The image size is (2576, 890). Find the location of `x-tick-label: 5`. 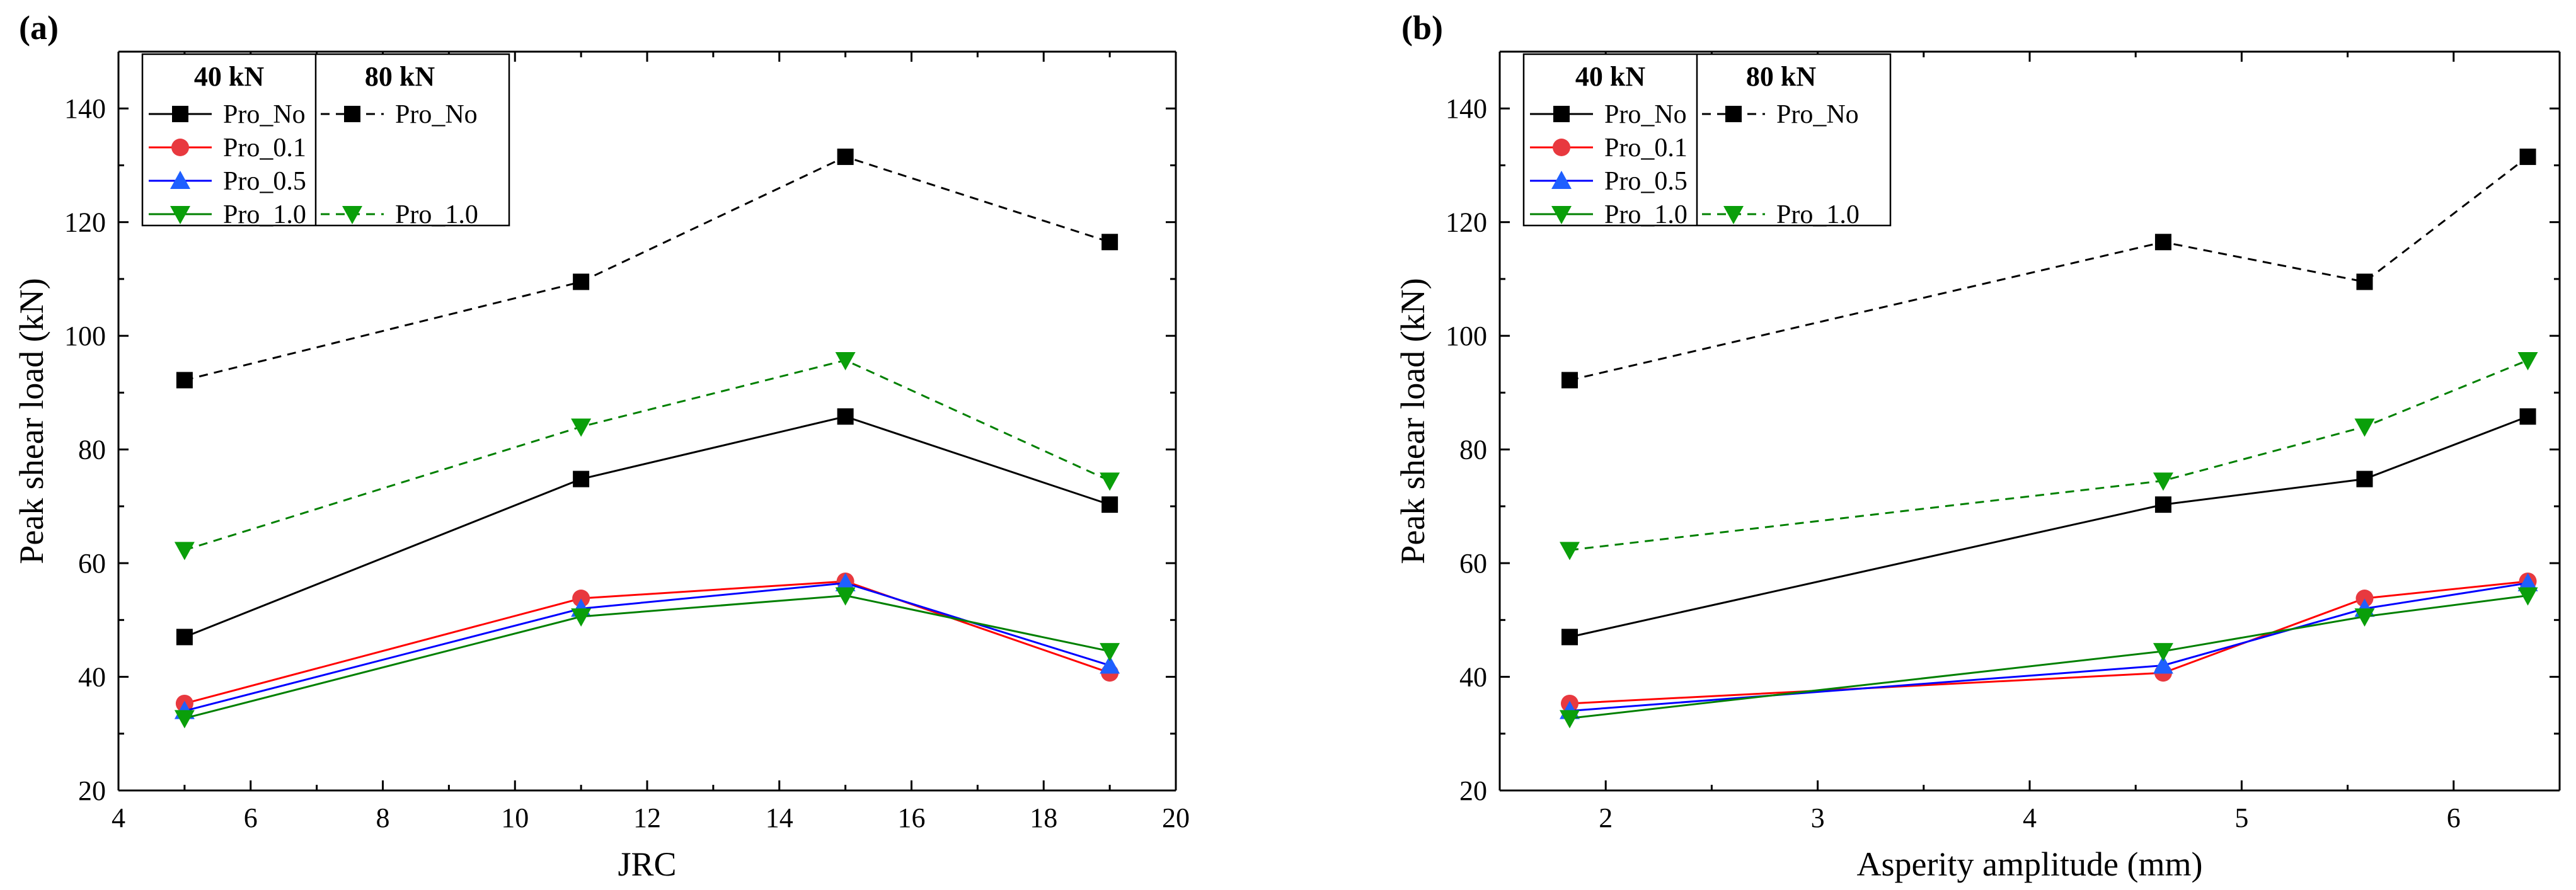

x-tick-label: 5 is located at coordinates (2241, 817).